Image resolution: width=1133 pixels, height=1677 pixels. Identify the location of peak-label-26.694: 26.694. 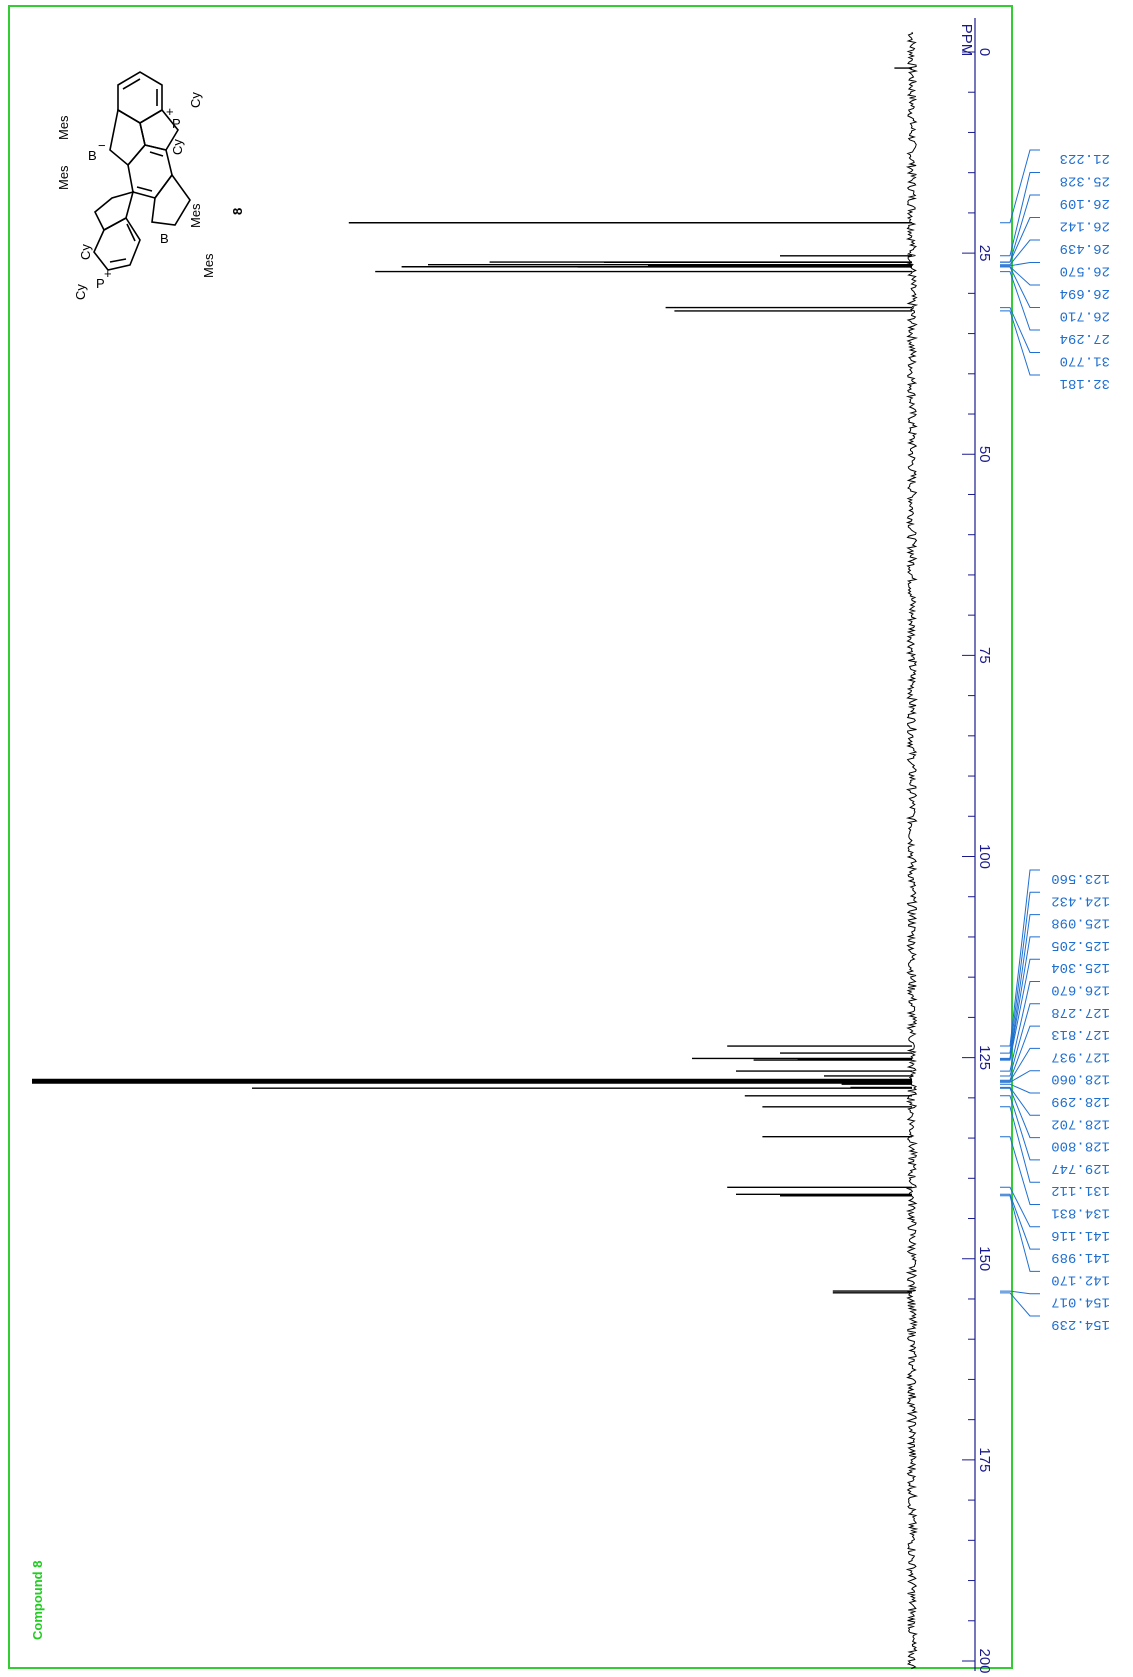
(1085, 293).